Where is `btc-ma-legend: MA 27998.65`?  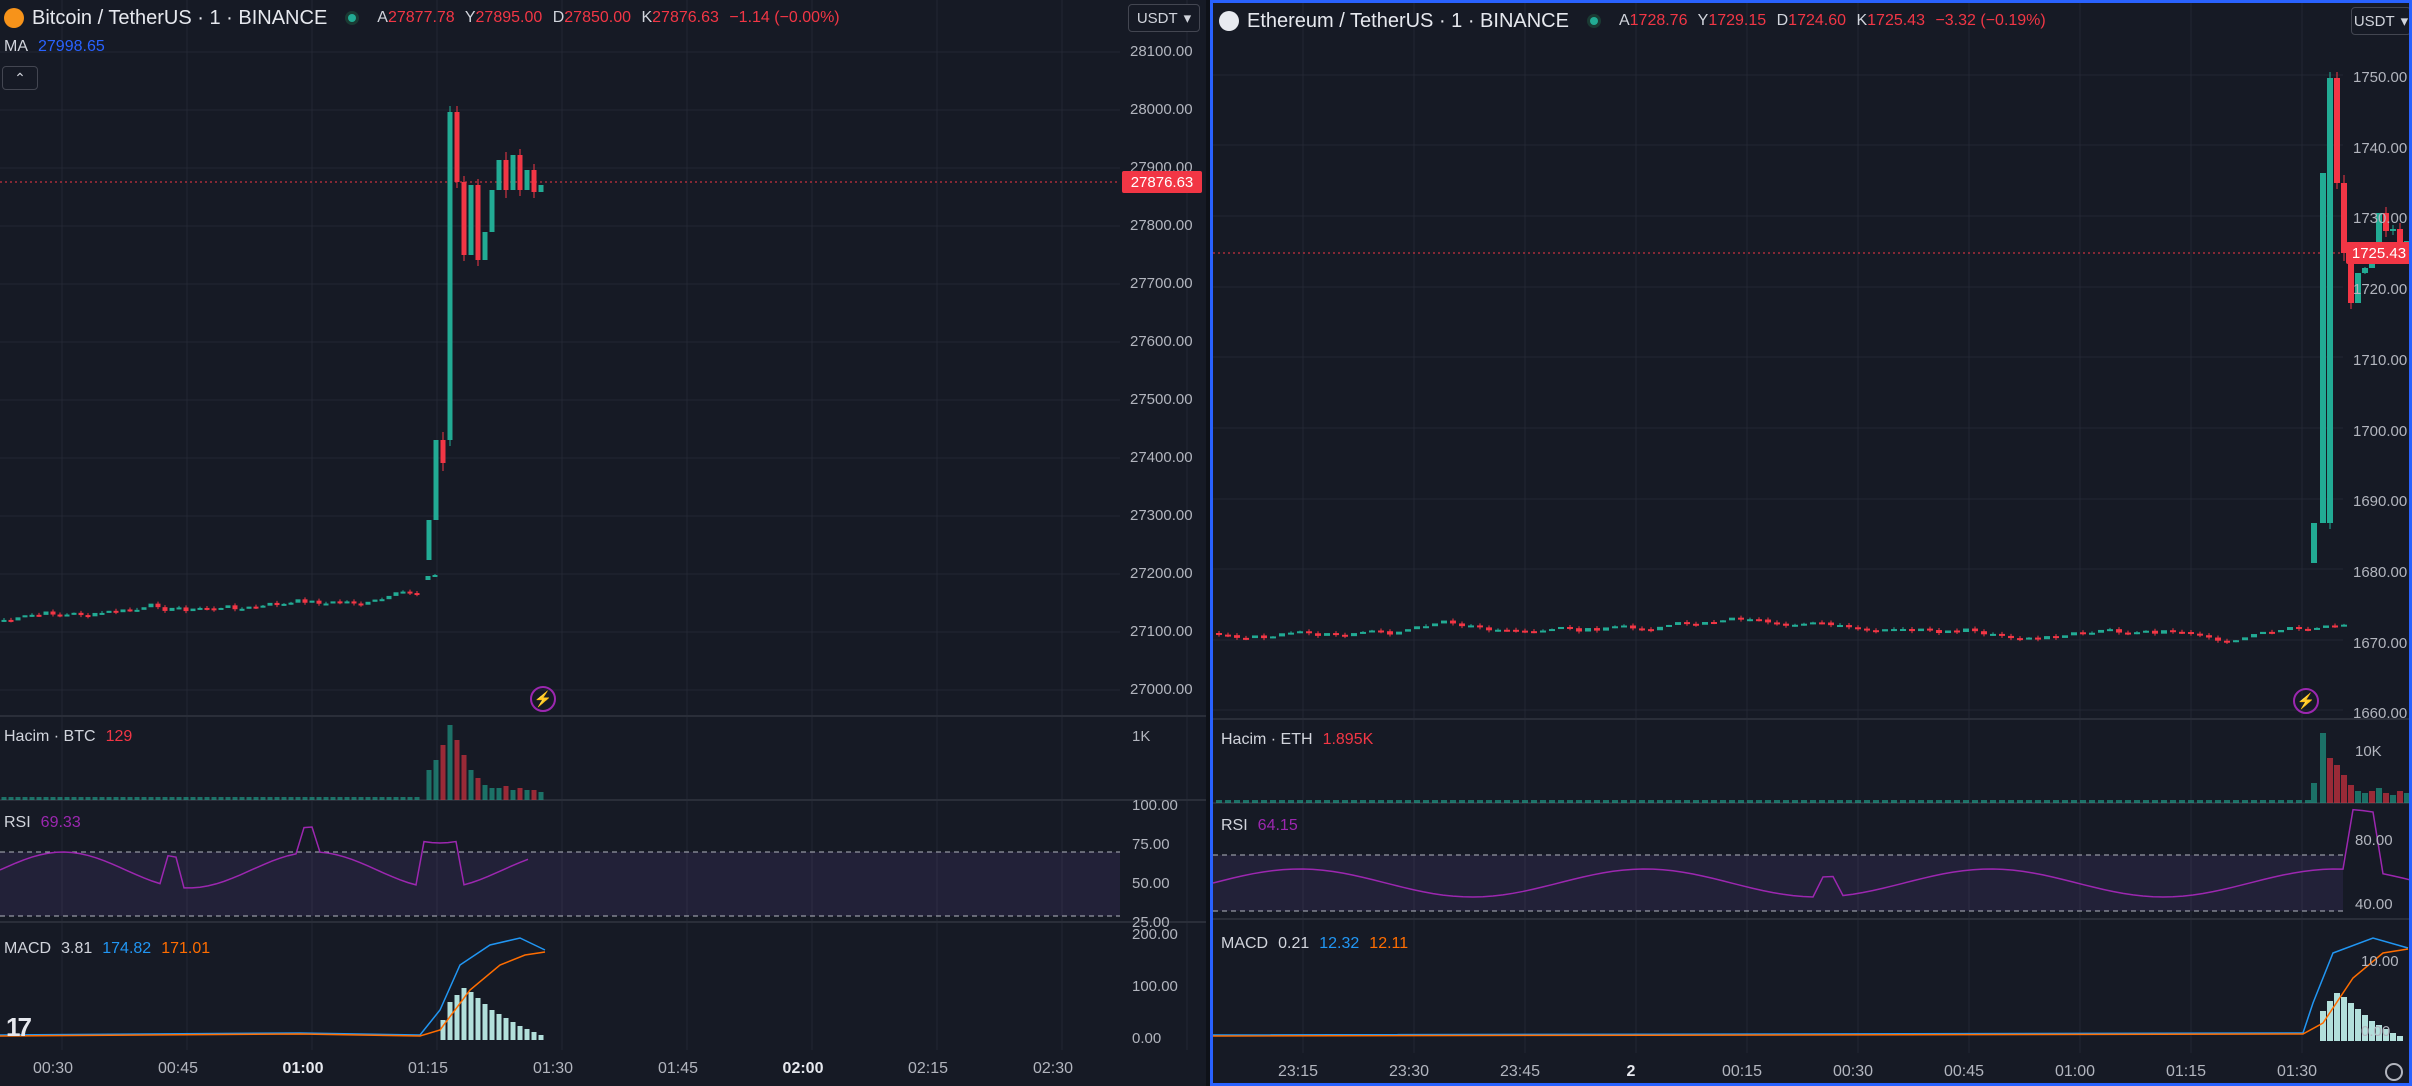
btc-ma-legend: MA 27998.65 is located at coordinates (54, 46).